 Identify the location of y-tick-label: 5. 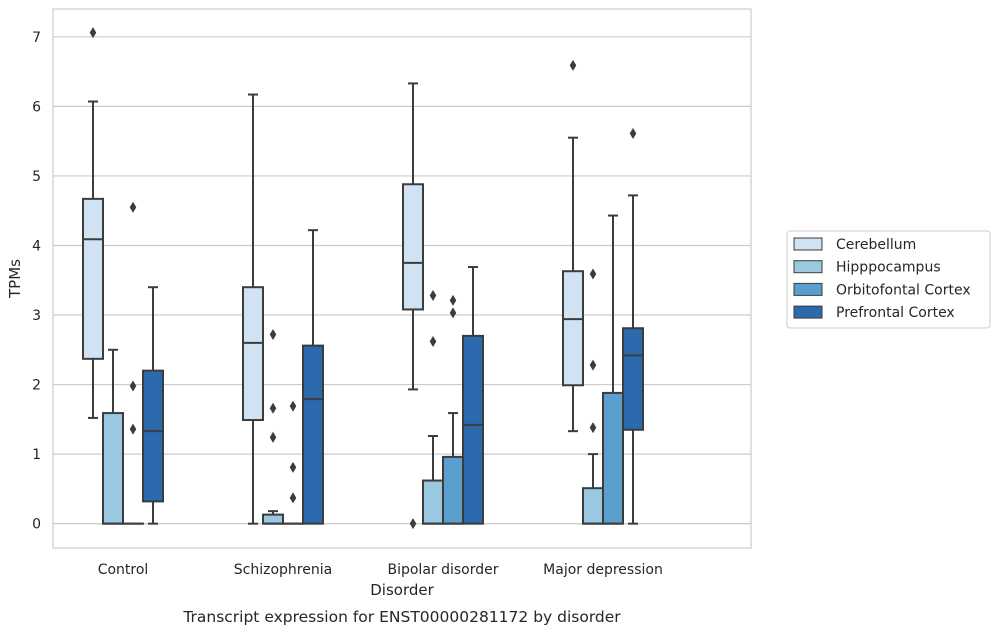
(36, 177).